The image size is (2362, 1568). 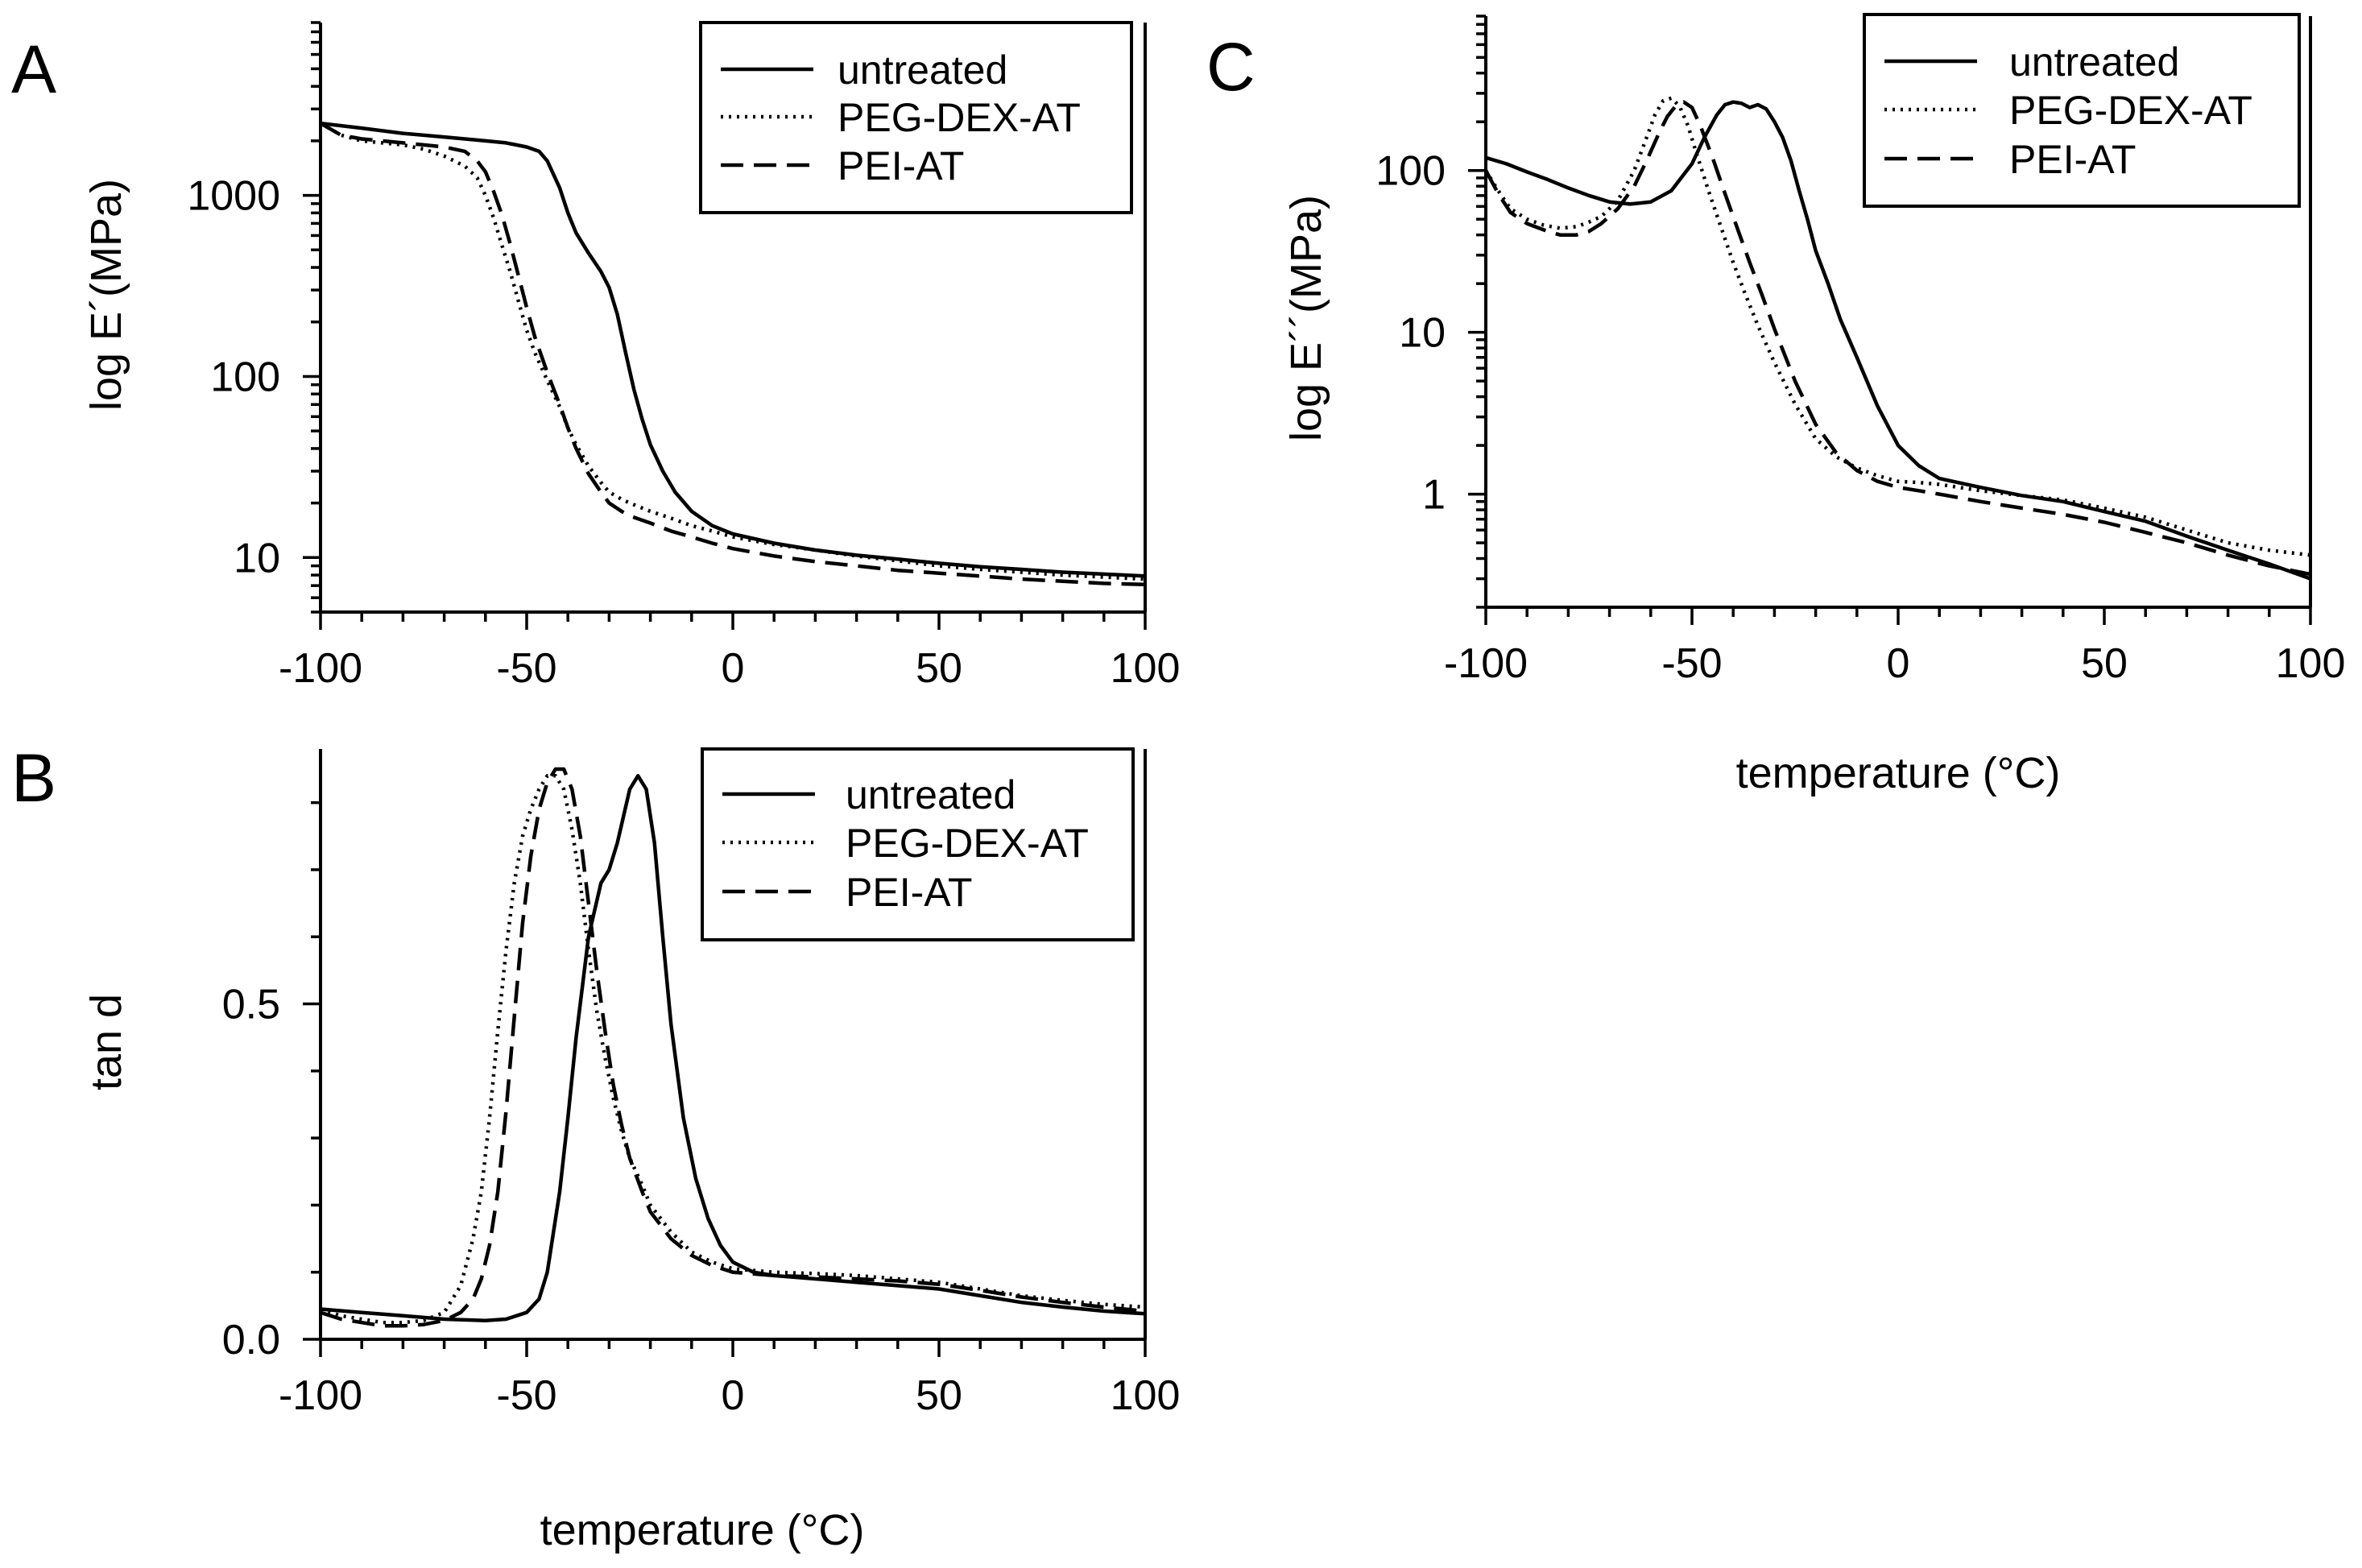 I want to click on panel-b-series-peg-dex-at, so click(x=733, y=1050).